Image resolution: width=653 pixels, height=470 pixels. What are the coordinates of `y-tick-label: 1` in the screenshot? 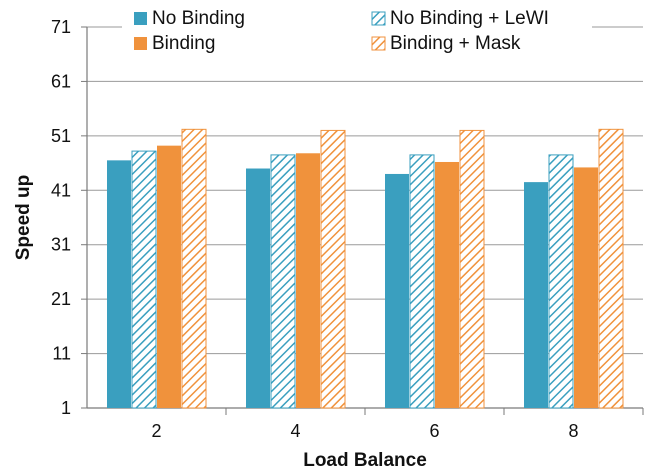 It's located at (66, 408).